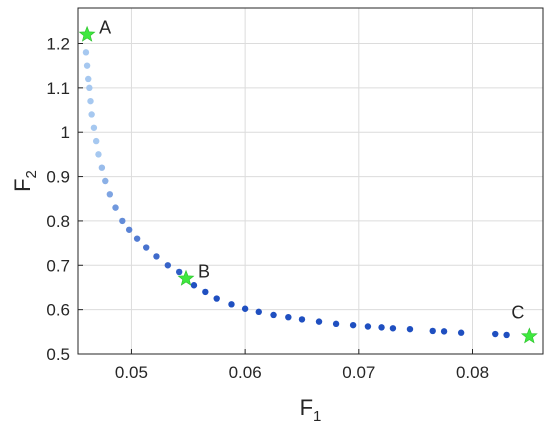 The image size is (550, 429). I want to click on y-tick-label: 1.2, so click(58, 43).